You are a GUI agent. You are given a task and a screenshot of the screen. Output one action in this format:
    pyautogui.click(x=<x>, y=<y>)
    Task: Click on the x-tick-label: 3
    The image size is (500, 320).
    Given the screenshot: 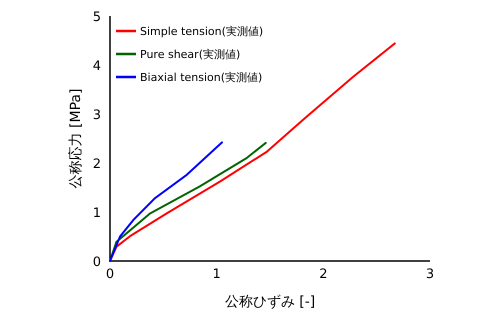 What is the action you would take?
    pyautogui.click(x=430, y=274)
    